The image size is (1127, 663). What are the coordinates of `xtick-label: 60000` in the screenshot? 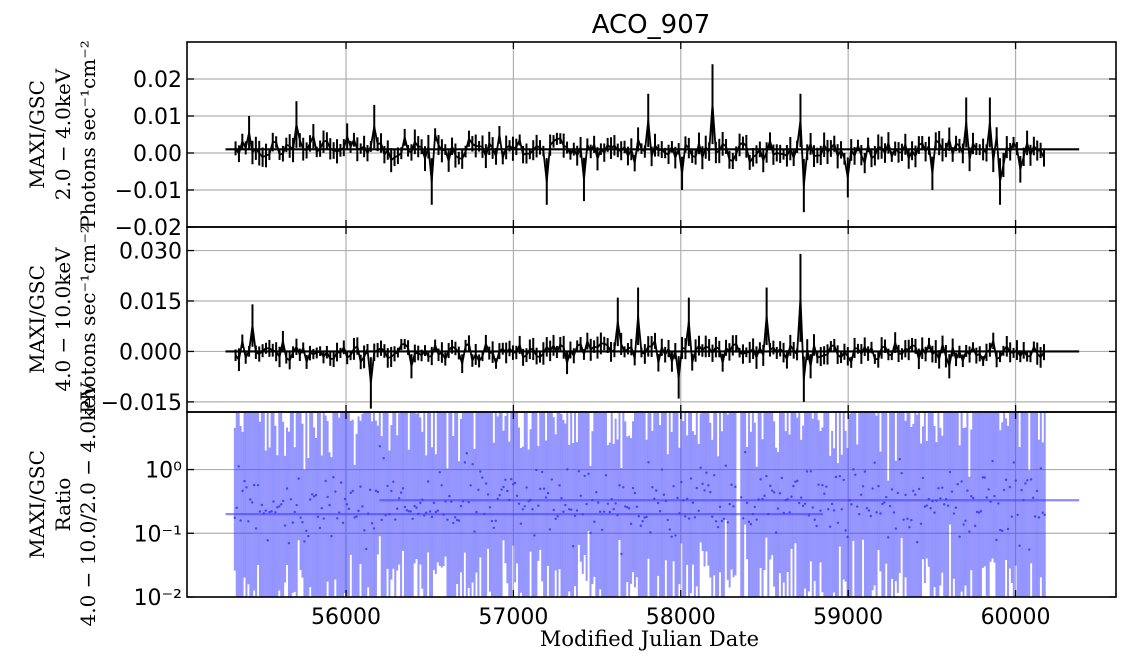 It's located at (1016, 617).